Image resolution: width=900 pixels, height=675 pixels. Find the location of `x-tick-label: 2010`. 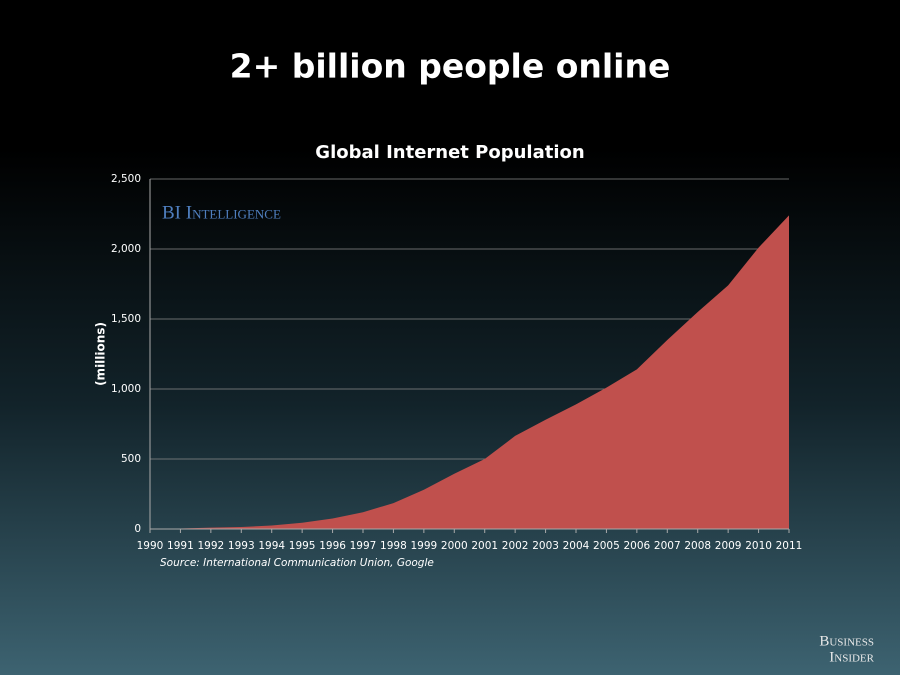

x-tick-label: 2010 is located at coordinates (758, 546).